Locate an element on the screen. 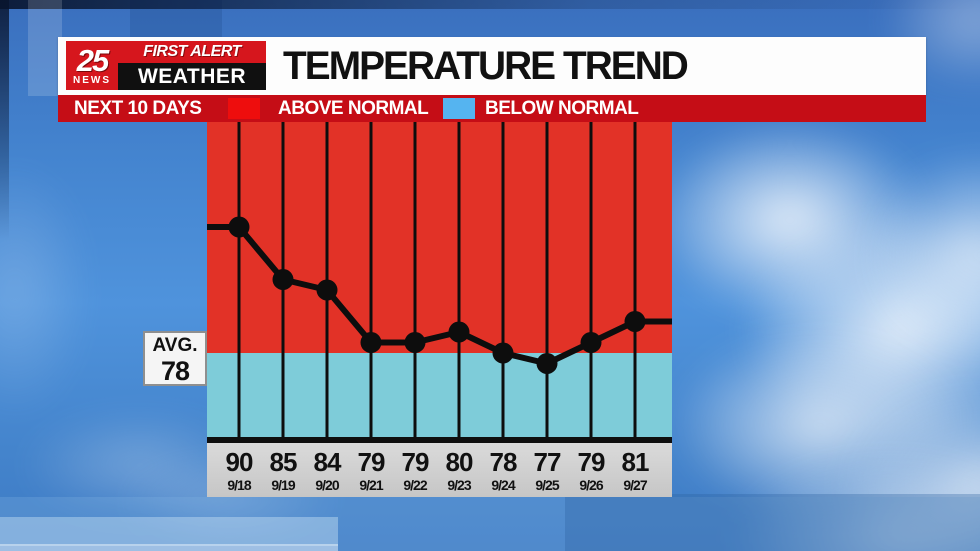  date-label: 9/27 is located at coordinates (635, 485).